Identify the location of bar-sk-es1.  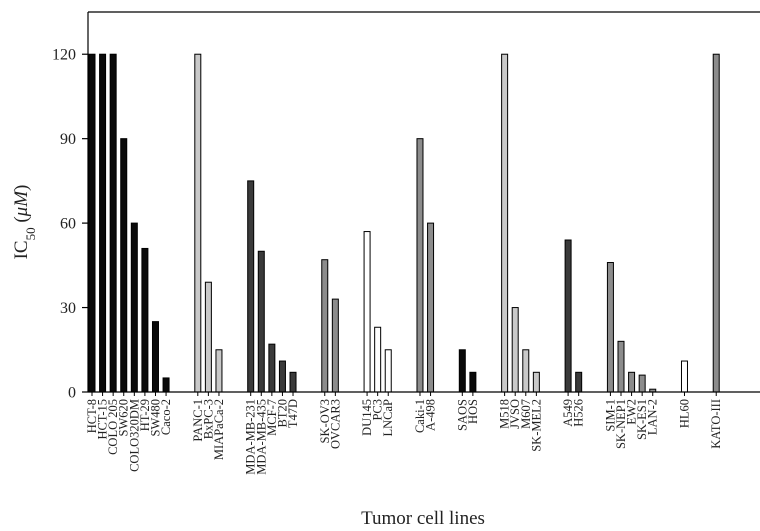
(642, 383).